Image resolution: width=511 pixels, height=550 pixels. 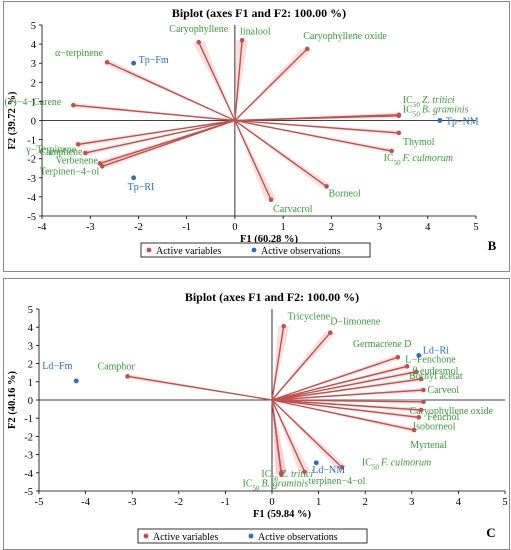 I want to click on x-tick-label: 3, so click(x=411, y=502).